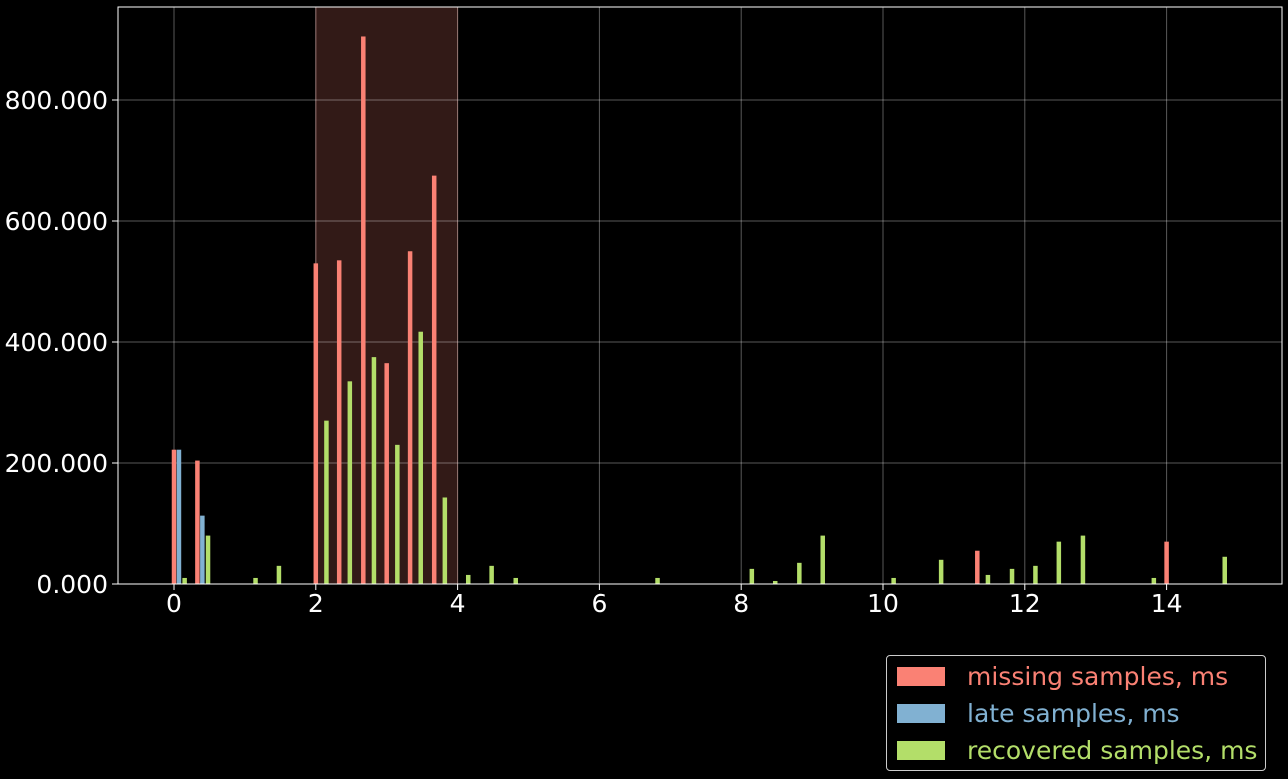 This screenshot has width=1288, height=779. Describe the element at coordinates (1167, 603) in the screenshot. I see `x-tick-label: 14` at that location.